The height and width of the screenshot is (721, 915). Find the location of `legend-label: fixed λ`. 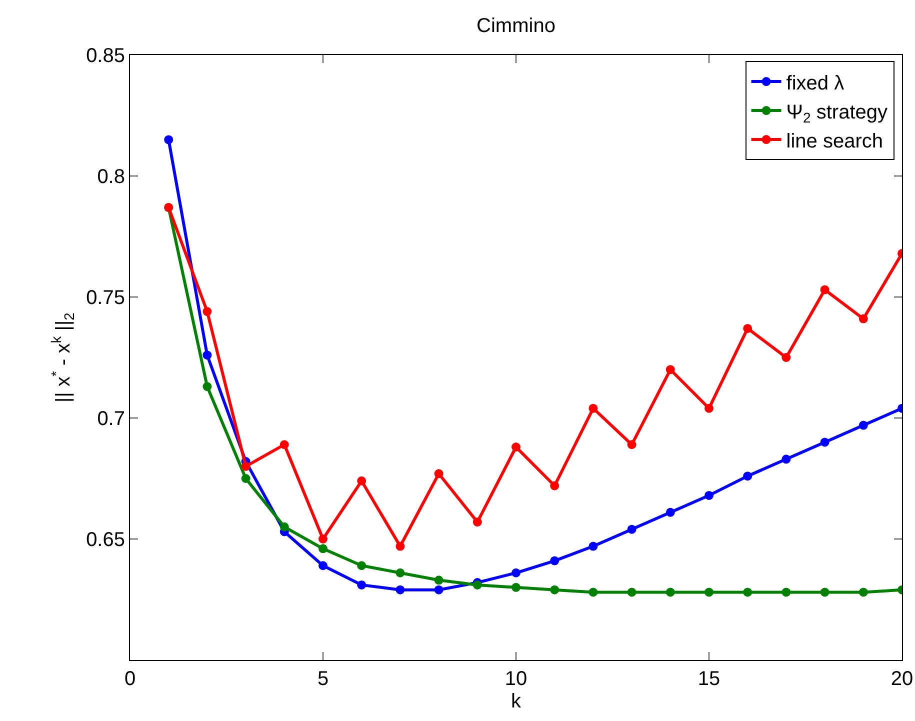

legend-label: fixed λ is located at coordinates (815, 83).